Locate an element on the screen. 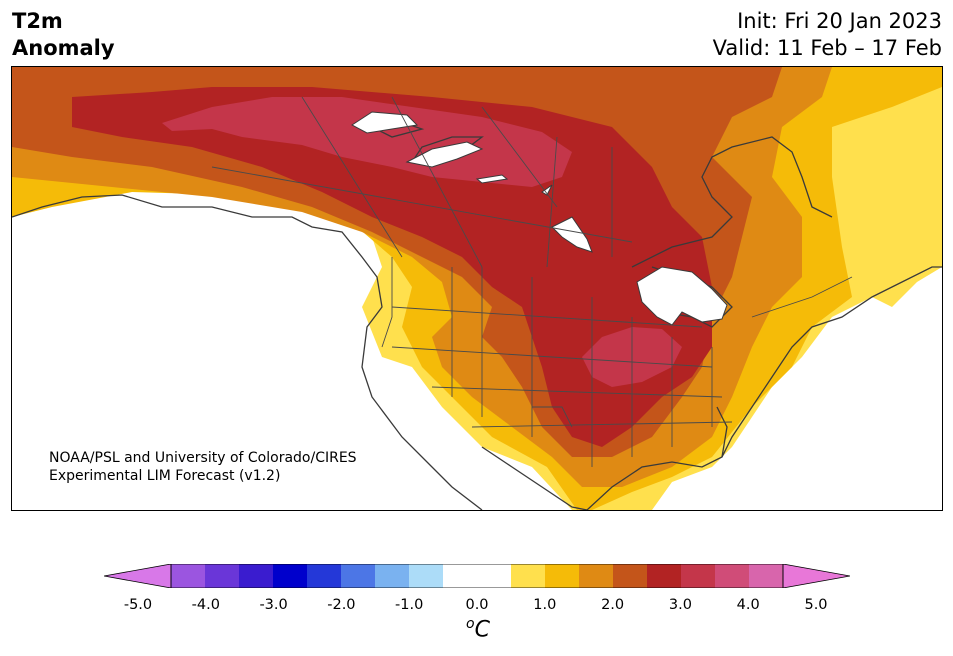 The height and width of the screenshot is (656, 953). colorbar-tick-label: -3.0 is located at coordinates (273, 605).